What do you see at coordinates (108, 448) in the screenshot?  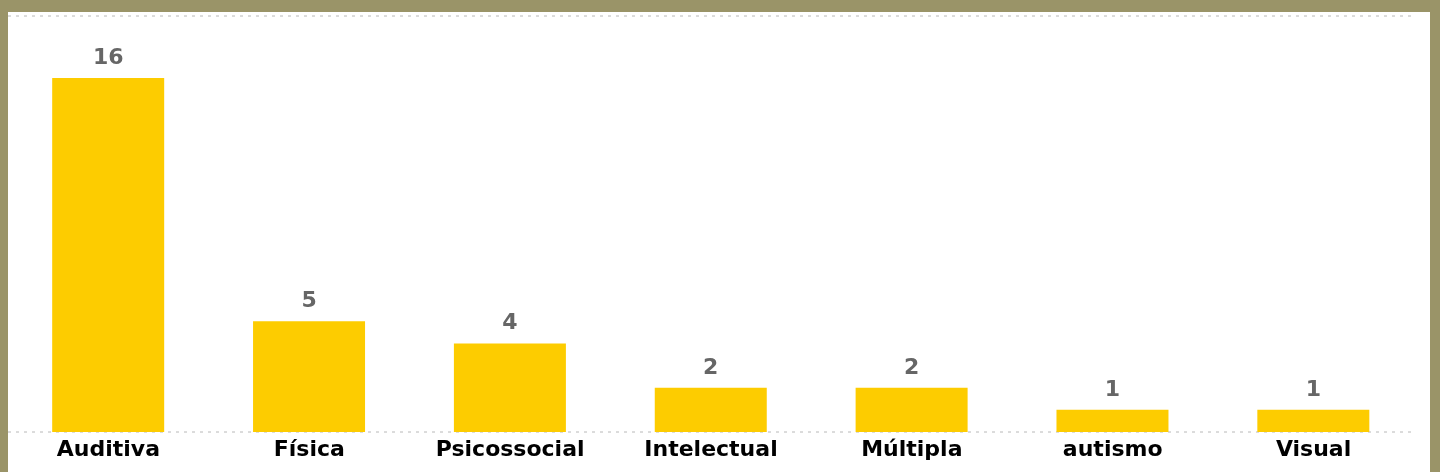 I see `x-tick-label: Auditiva` at bounding box center [108, 448].